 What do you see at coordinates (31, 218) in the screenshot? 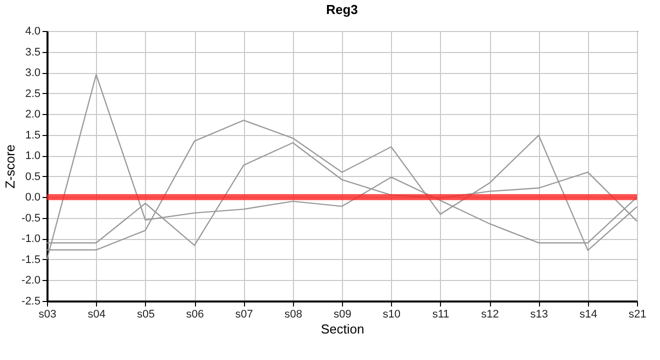
I see `y-tick-label: -0.5` at bounding box center [31, 218].